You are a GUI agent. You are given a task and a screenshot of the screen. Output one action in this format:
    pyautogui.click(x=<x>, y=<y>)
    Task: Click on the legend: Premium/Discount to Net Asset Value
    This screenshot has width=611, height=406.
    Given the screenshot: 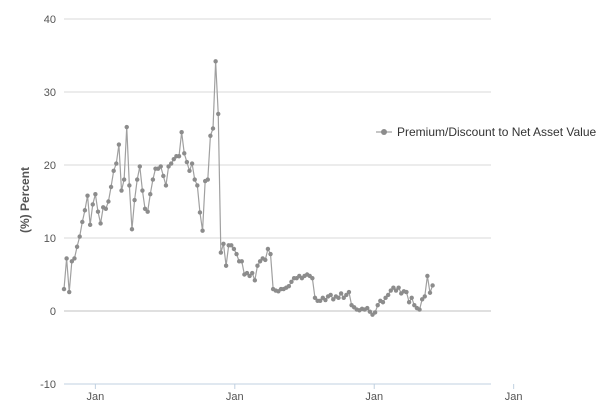 What is the action you would take?
    pyautogui.click(x=486, y=132)
    